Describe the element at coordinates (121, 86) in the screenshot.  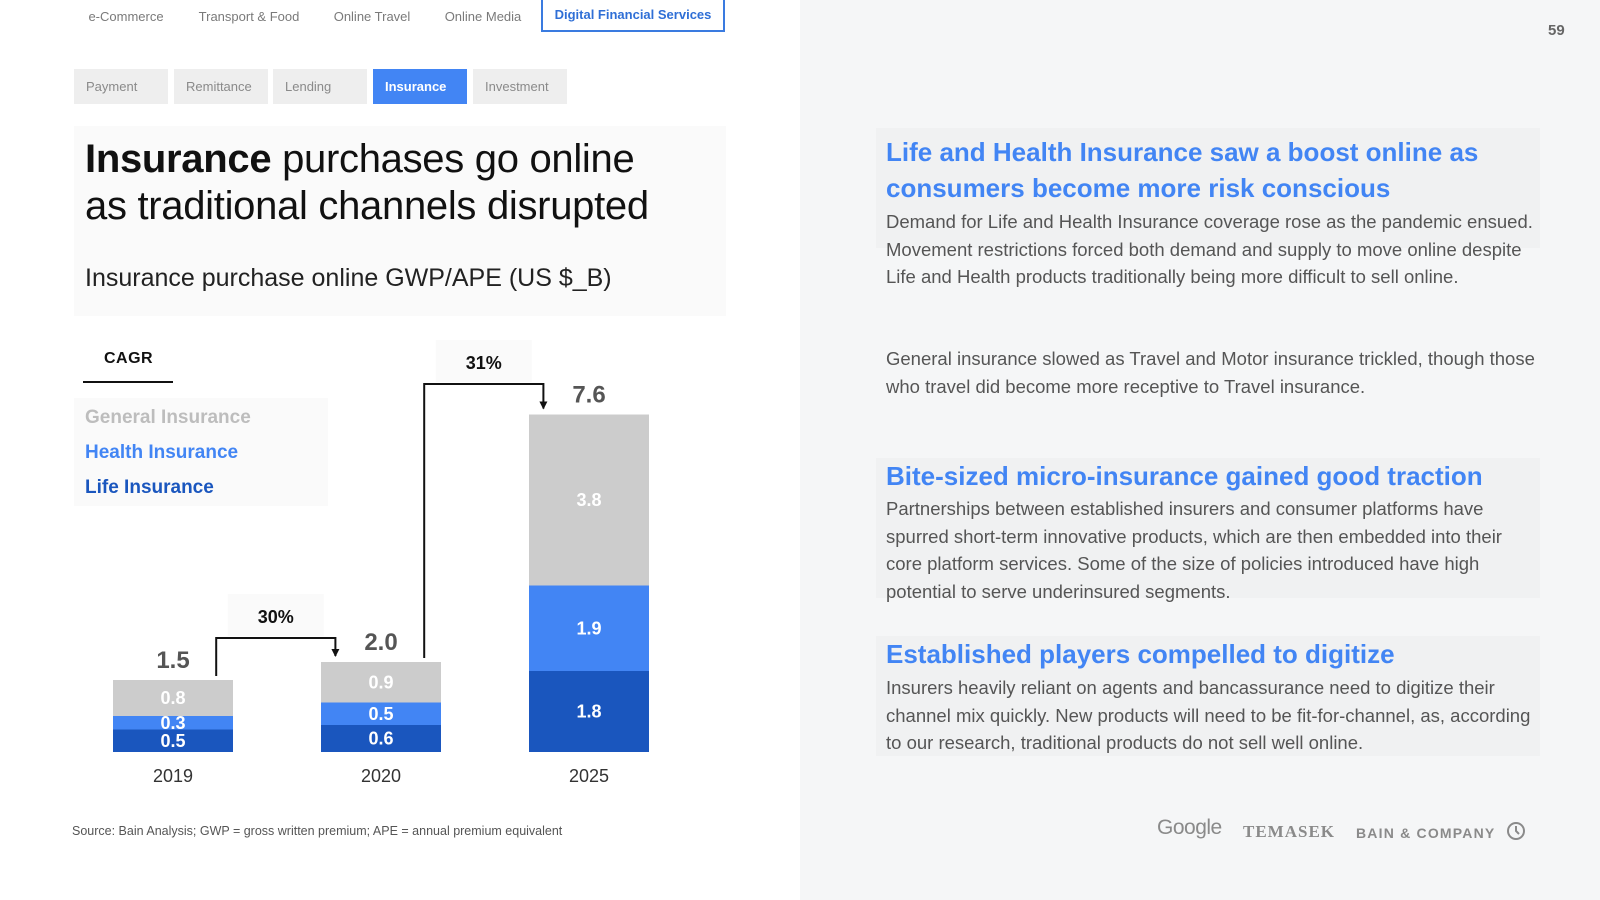
I see `subtab-payment: Payment` at that location.